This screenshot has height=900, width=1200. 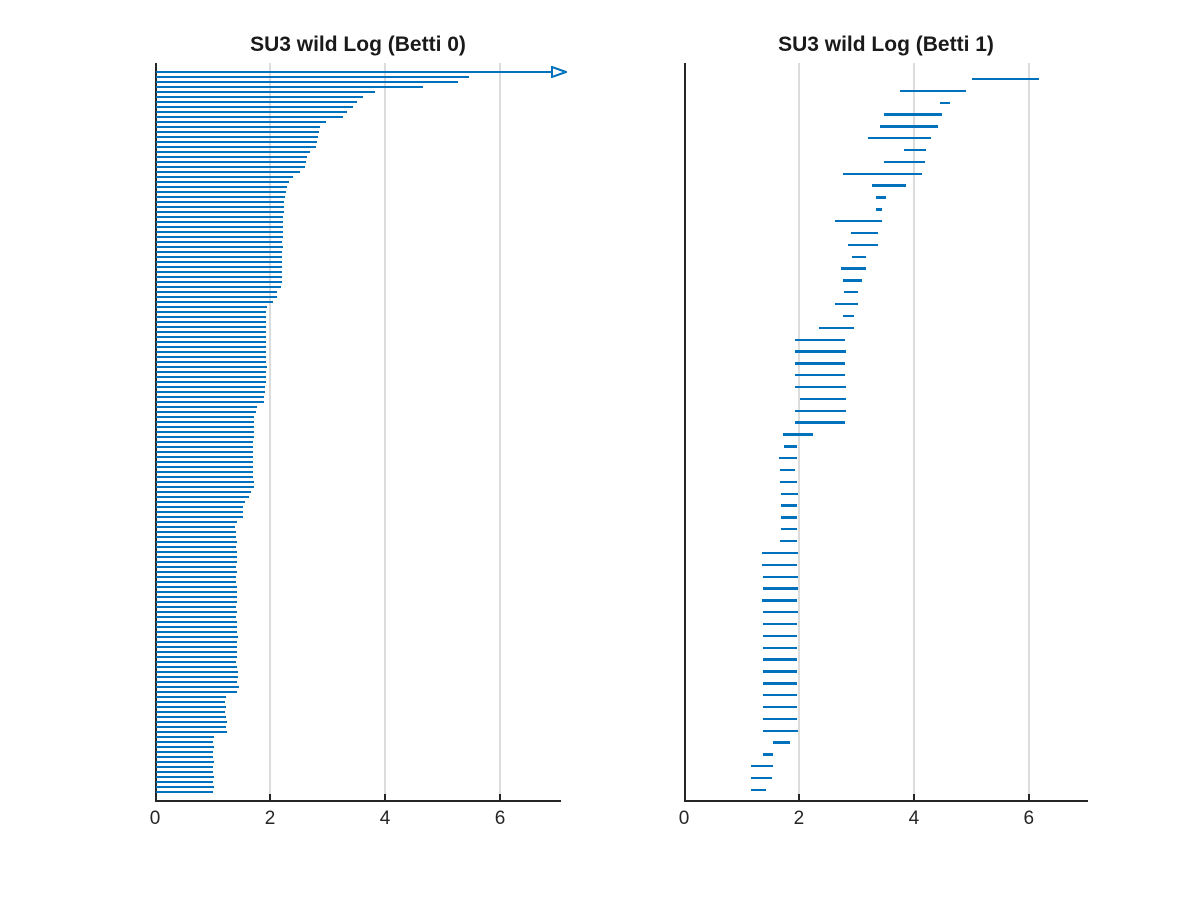 I want to click on betti1-plot-title: SU3 wild Log (Betti 1), so click(x=886, y=44).